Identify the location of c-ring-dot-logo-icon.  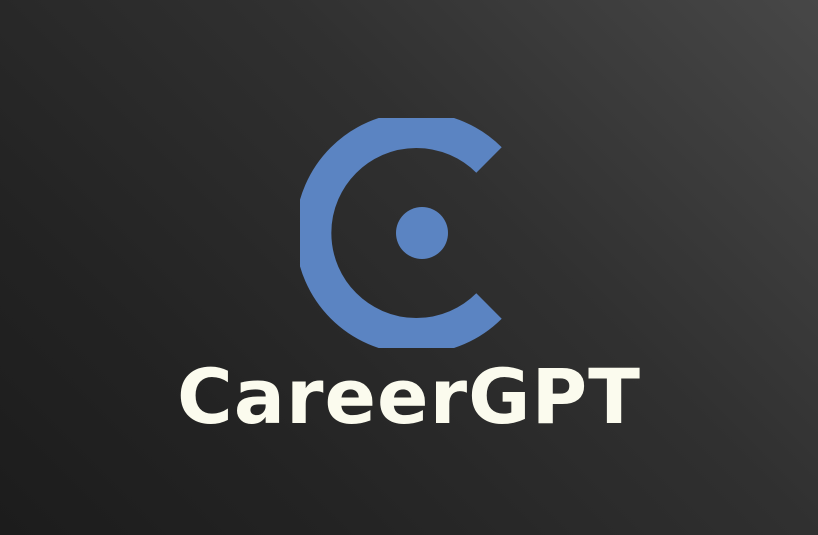
(401, 233).